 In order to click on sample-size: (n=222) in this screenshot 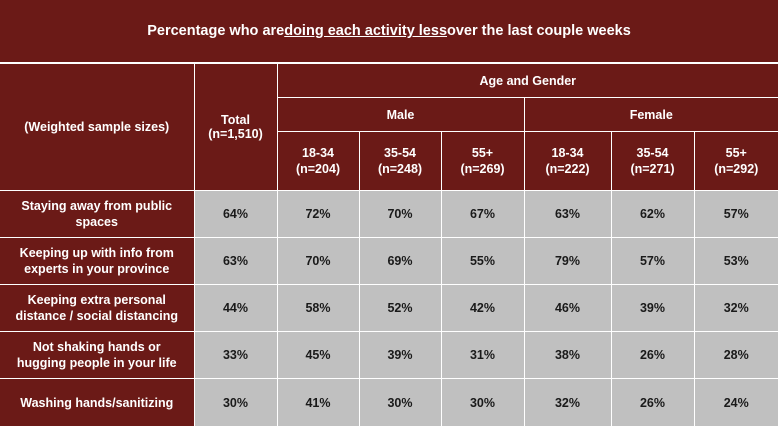, I will do `click(567, 169)`.